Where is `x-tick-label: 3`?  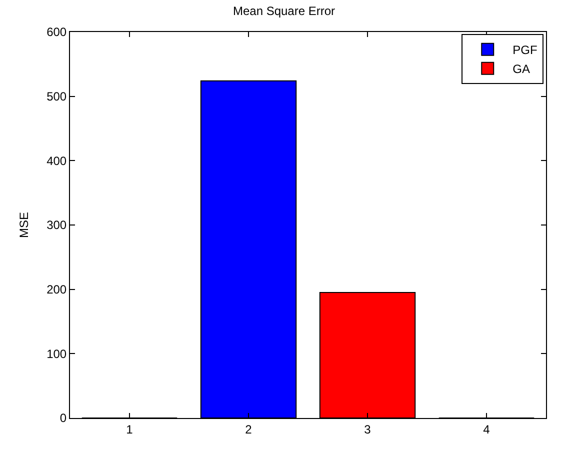
x-tick-label: 3 is located at coordinates (368, 429).